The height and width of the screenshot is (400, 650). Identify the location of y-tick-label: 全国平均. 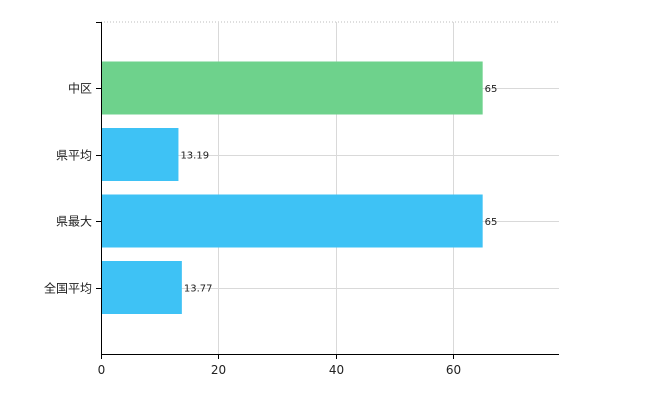
(68, 288).